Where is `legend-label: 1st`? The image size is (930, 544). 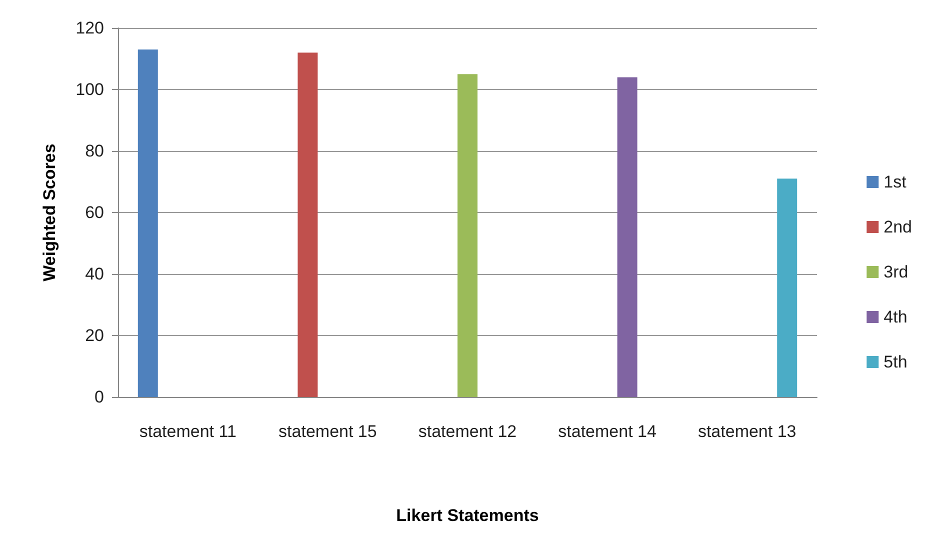 legend-label: 1st is located at coordinates (895, 182).